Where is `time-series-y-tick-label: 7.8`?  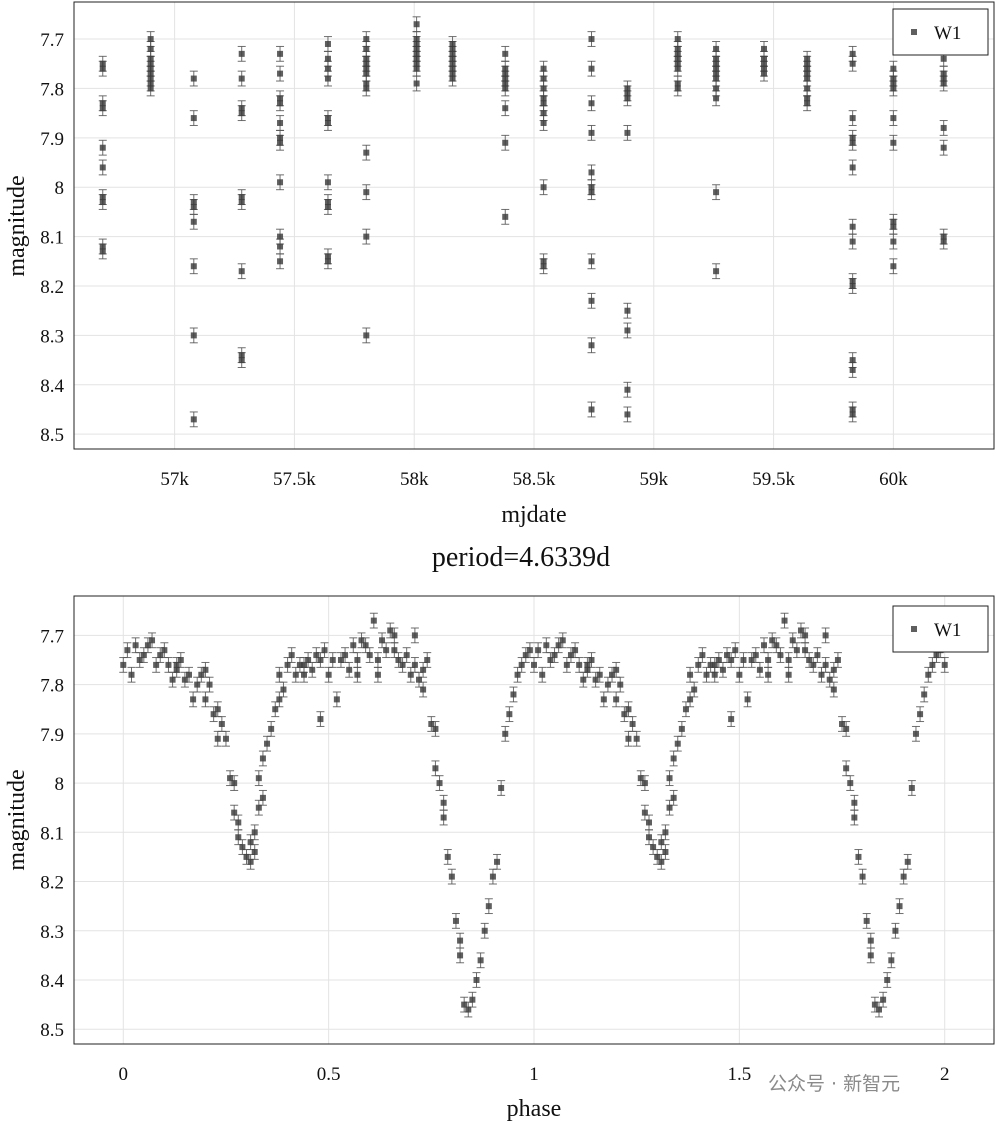
time-series-y-tick-label: 7.8 is located at coordinates (52, 89).